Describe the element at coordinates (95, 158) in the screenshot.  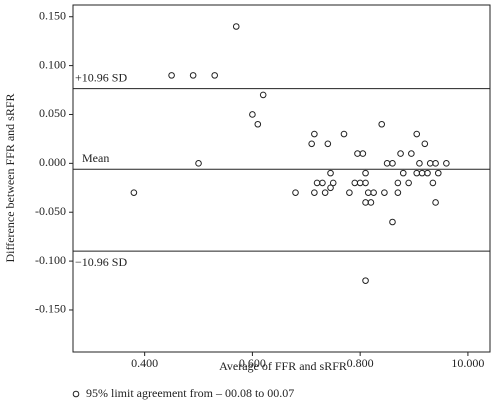
I see `reference-label: Mean` at that location.